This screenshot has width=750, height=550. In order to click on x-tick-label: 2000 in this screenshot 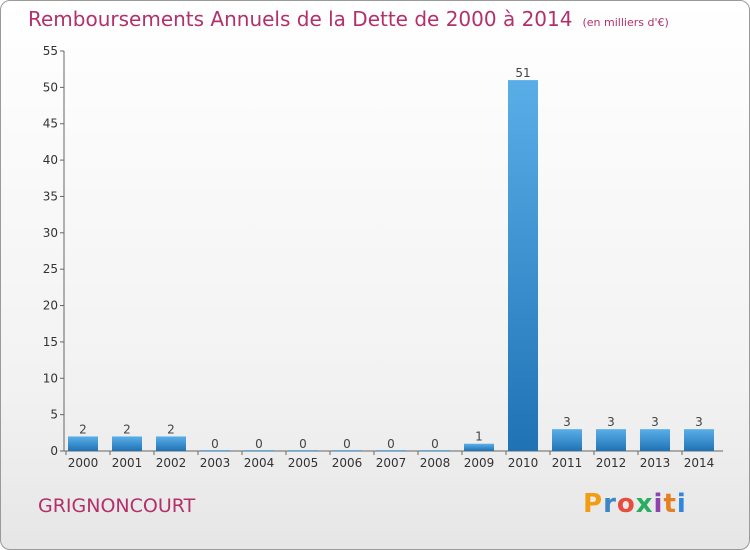, I will do `click(83, 463)`.